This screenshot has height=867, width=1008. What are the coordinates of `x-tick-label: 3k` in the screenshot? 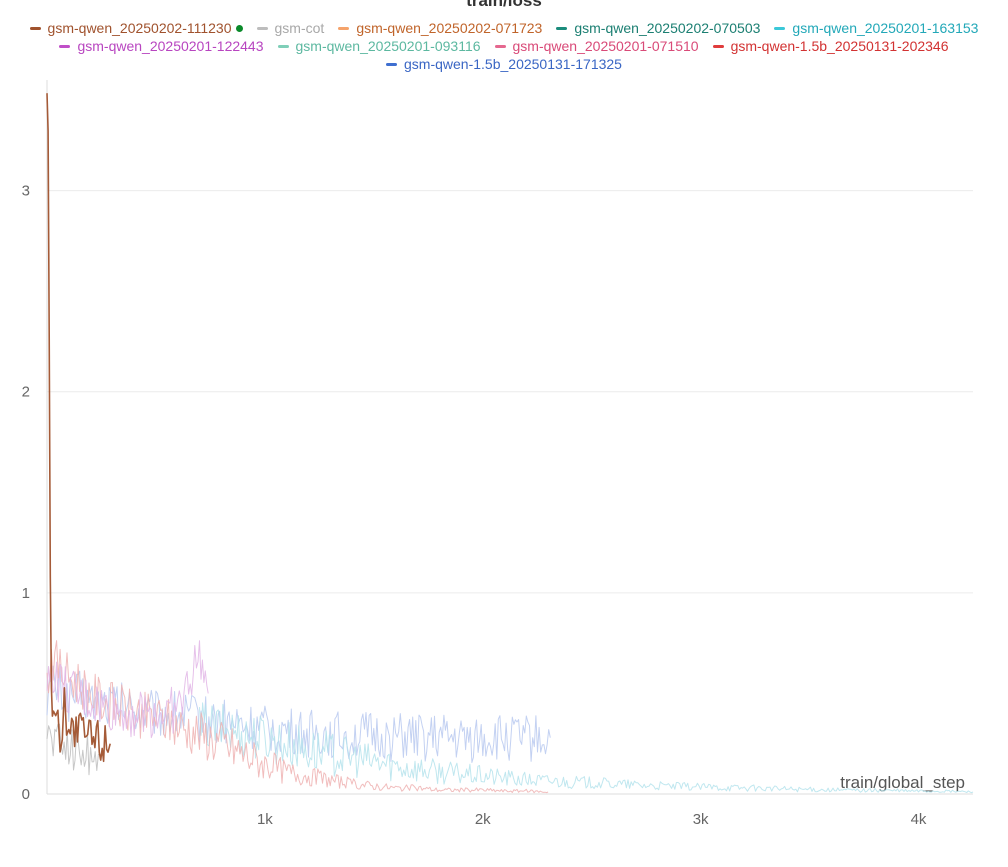 It's located at (701, 819).